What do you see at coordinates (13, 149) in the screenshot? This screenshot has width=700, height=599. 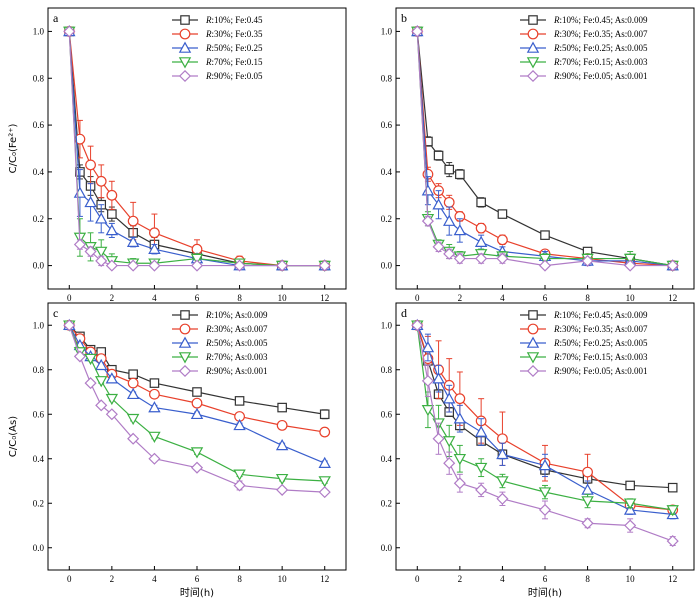 I see `y-axis-title: C/C₀(Fe²⁺)` at bounding box center [13, 149].